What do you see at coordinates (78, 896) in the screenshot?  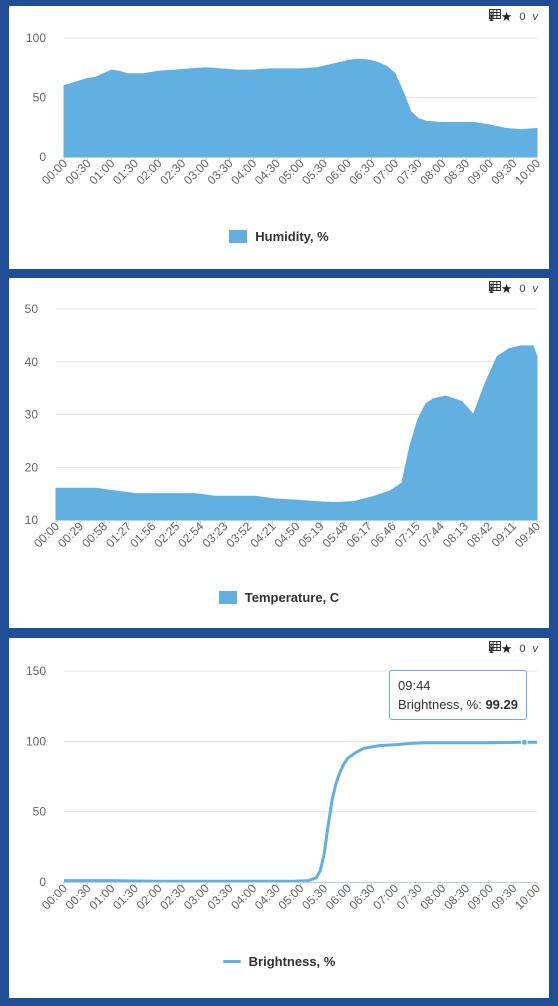 I see `x-tick-label: 00:30` at bounding box center [78, 896].